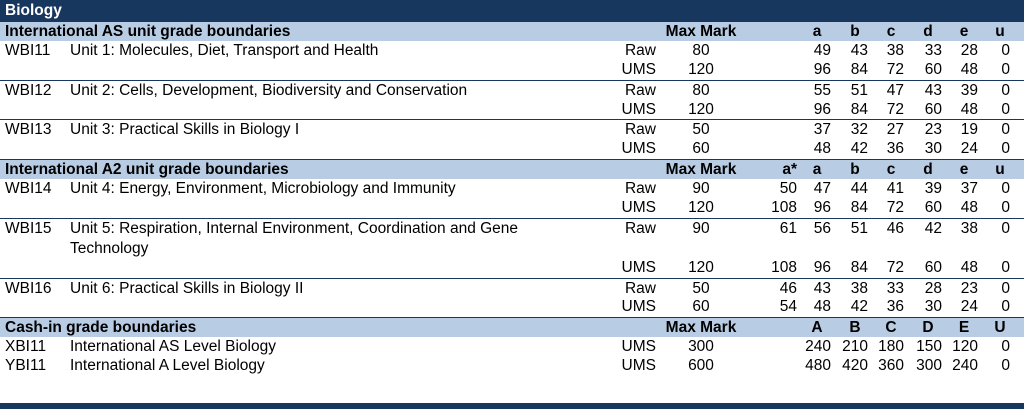 This screenshot has width=1024, height=409. What do you see at coordinates (701, 149) in the screenshot?
I see `max-mark: 60` at bounding box center [701, 149].